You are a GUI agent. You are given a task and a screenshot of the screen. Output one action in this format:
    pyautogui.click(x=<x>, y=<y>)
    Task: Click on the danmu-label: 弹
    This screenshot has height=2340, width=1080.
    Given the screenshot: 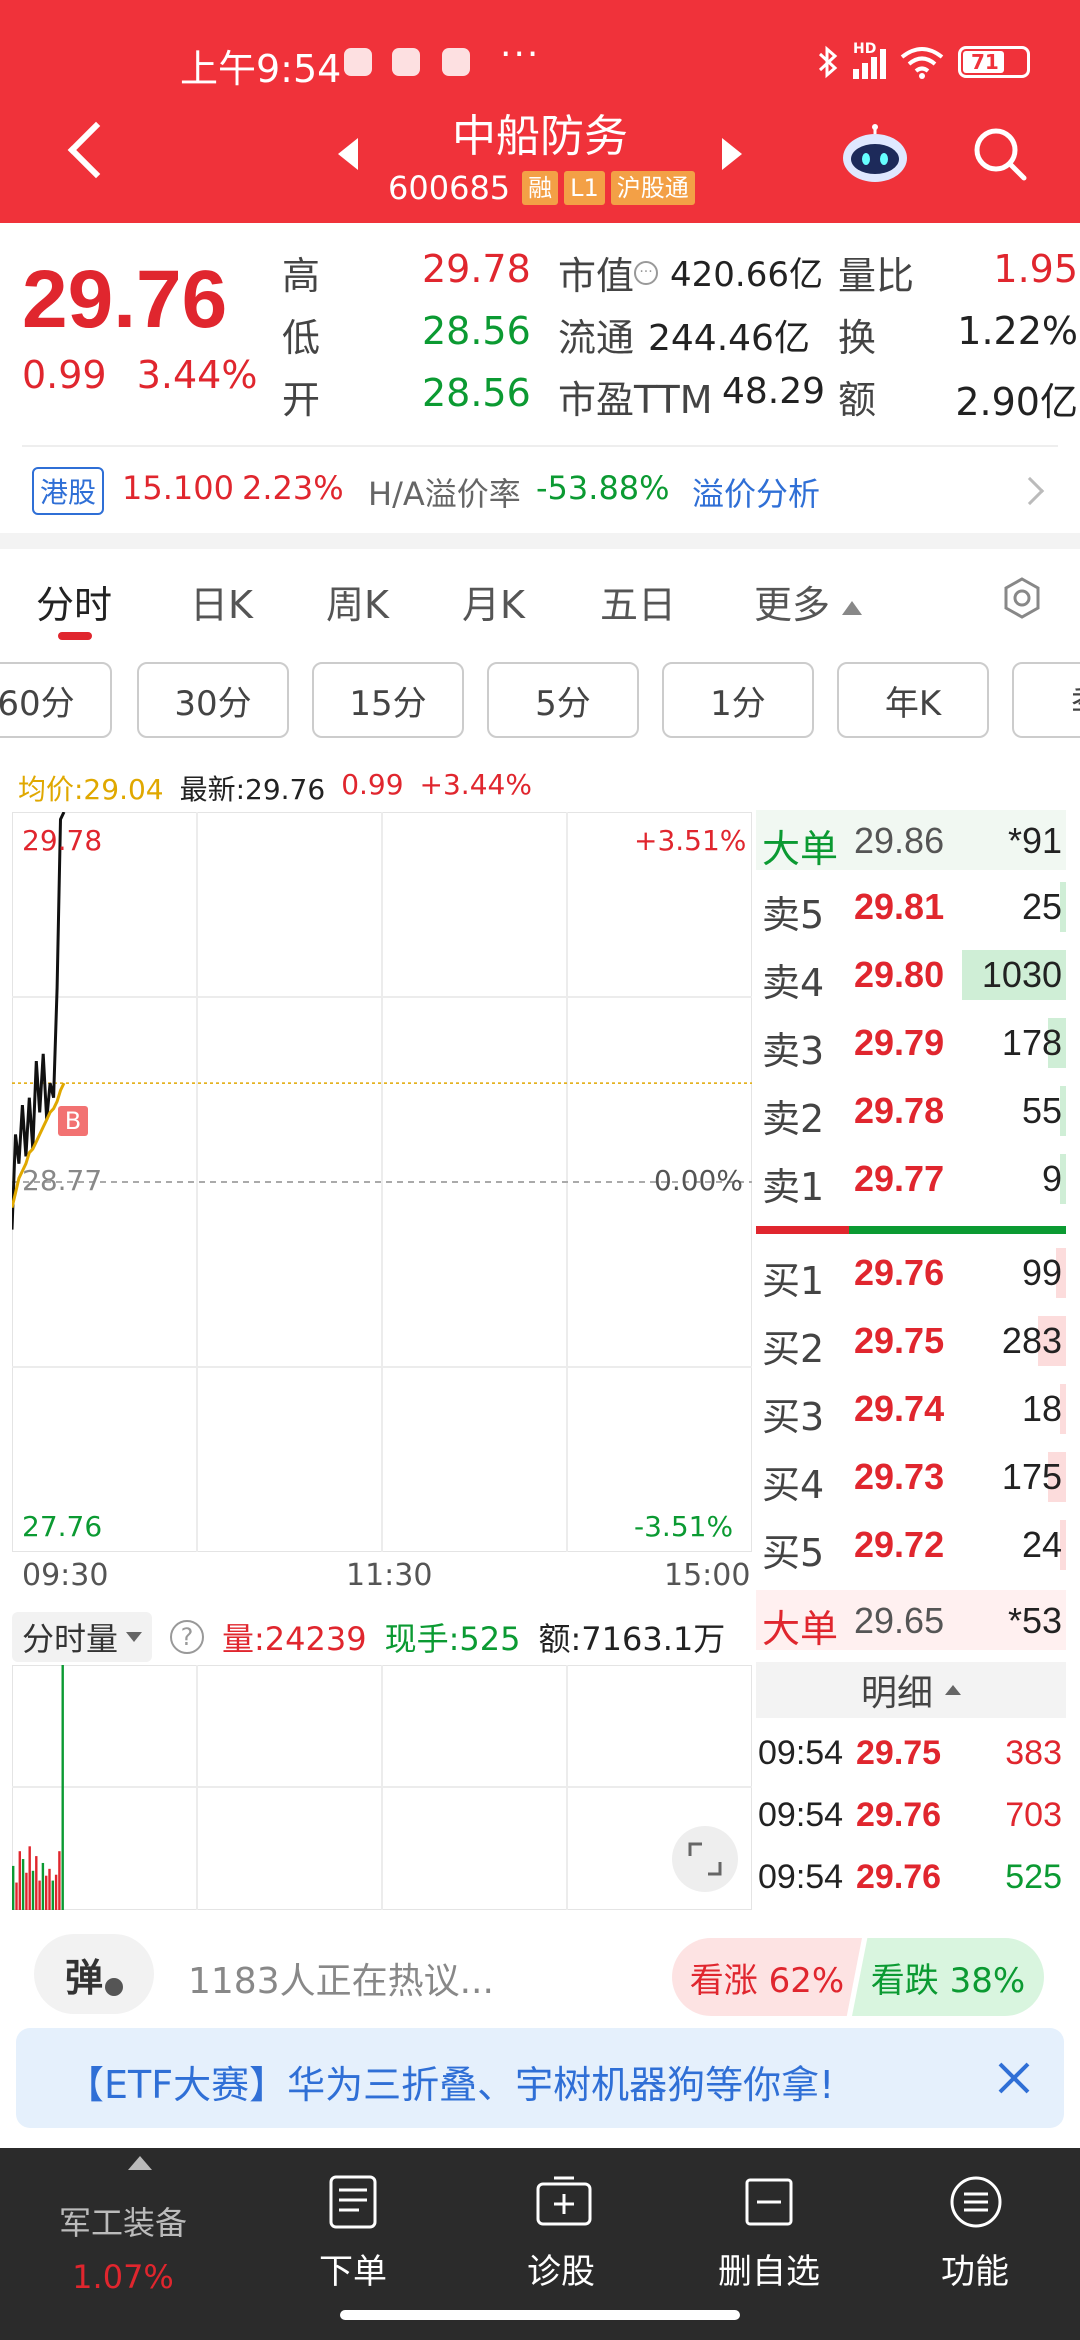 What is the action you would take?
    pyautogui.click(x=83, y=1977)
    